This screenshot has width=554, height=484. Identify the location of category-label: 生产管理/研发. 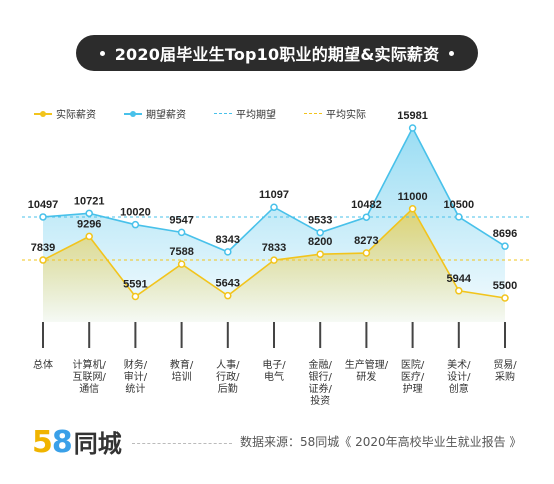
(367, 370).